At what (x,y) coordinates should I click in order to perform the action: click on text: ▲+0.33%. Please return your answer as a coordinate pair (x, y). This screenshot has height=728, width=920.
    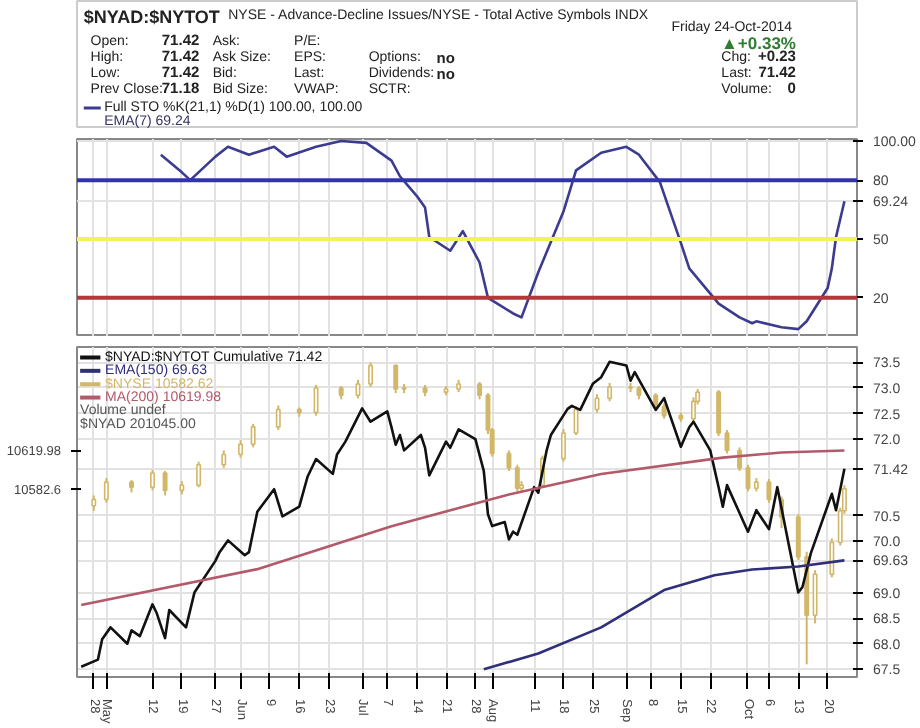
    Looking at the image, I should click on (759, 43).